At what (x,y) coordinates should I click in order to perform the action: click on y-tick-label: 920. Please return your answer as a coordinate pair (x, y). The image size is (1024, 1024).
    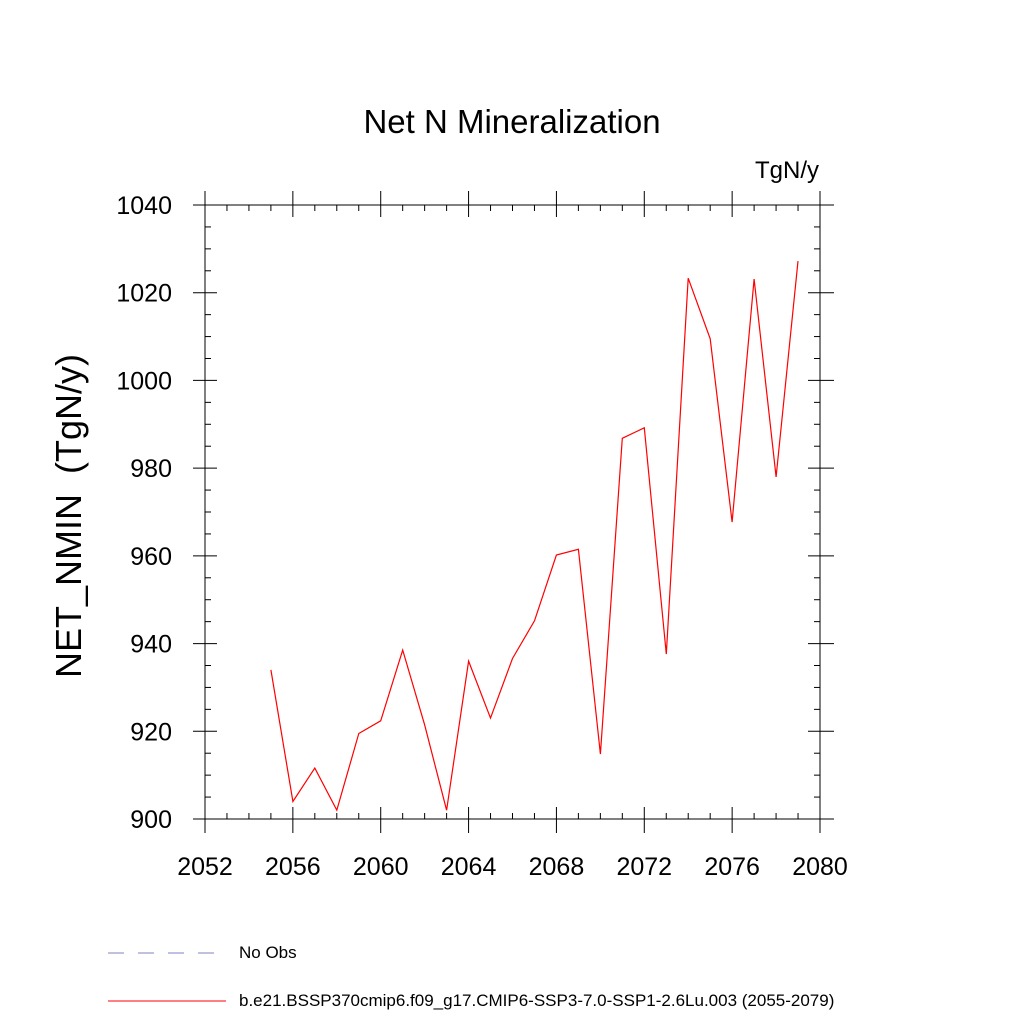
    Looking at the image, I should click on (151, 732).